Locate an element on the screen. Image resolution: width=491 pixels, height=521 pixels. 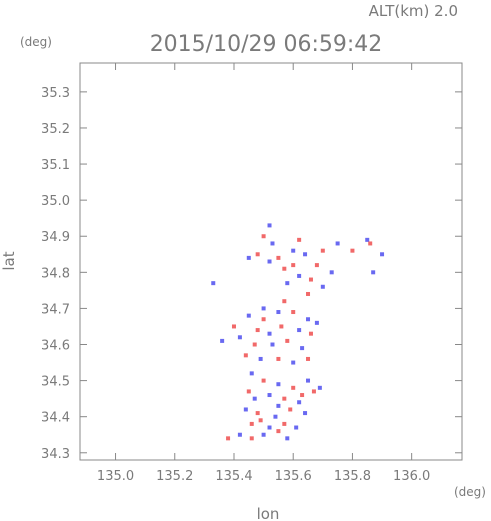
y-tick-label: 34.4 is located at coordinates (55, 418).